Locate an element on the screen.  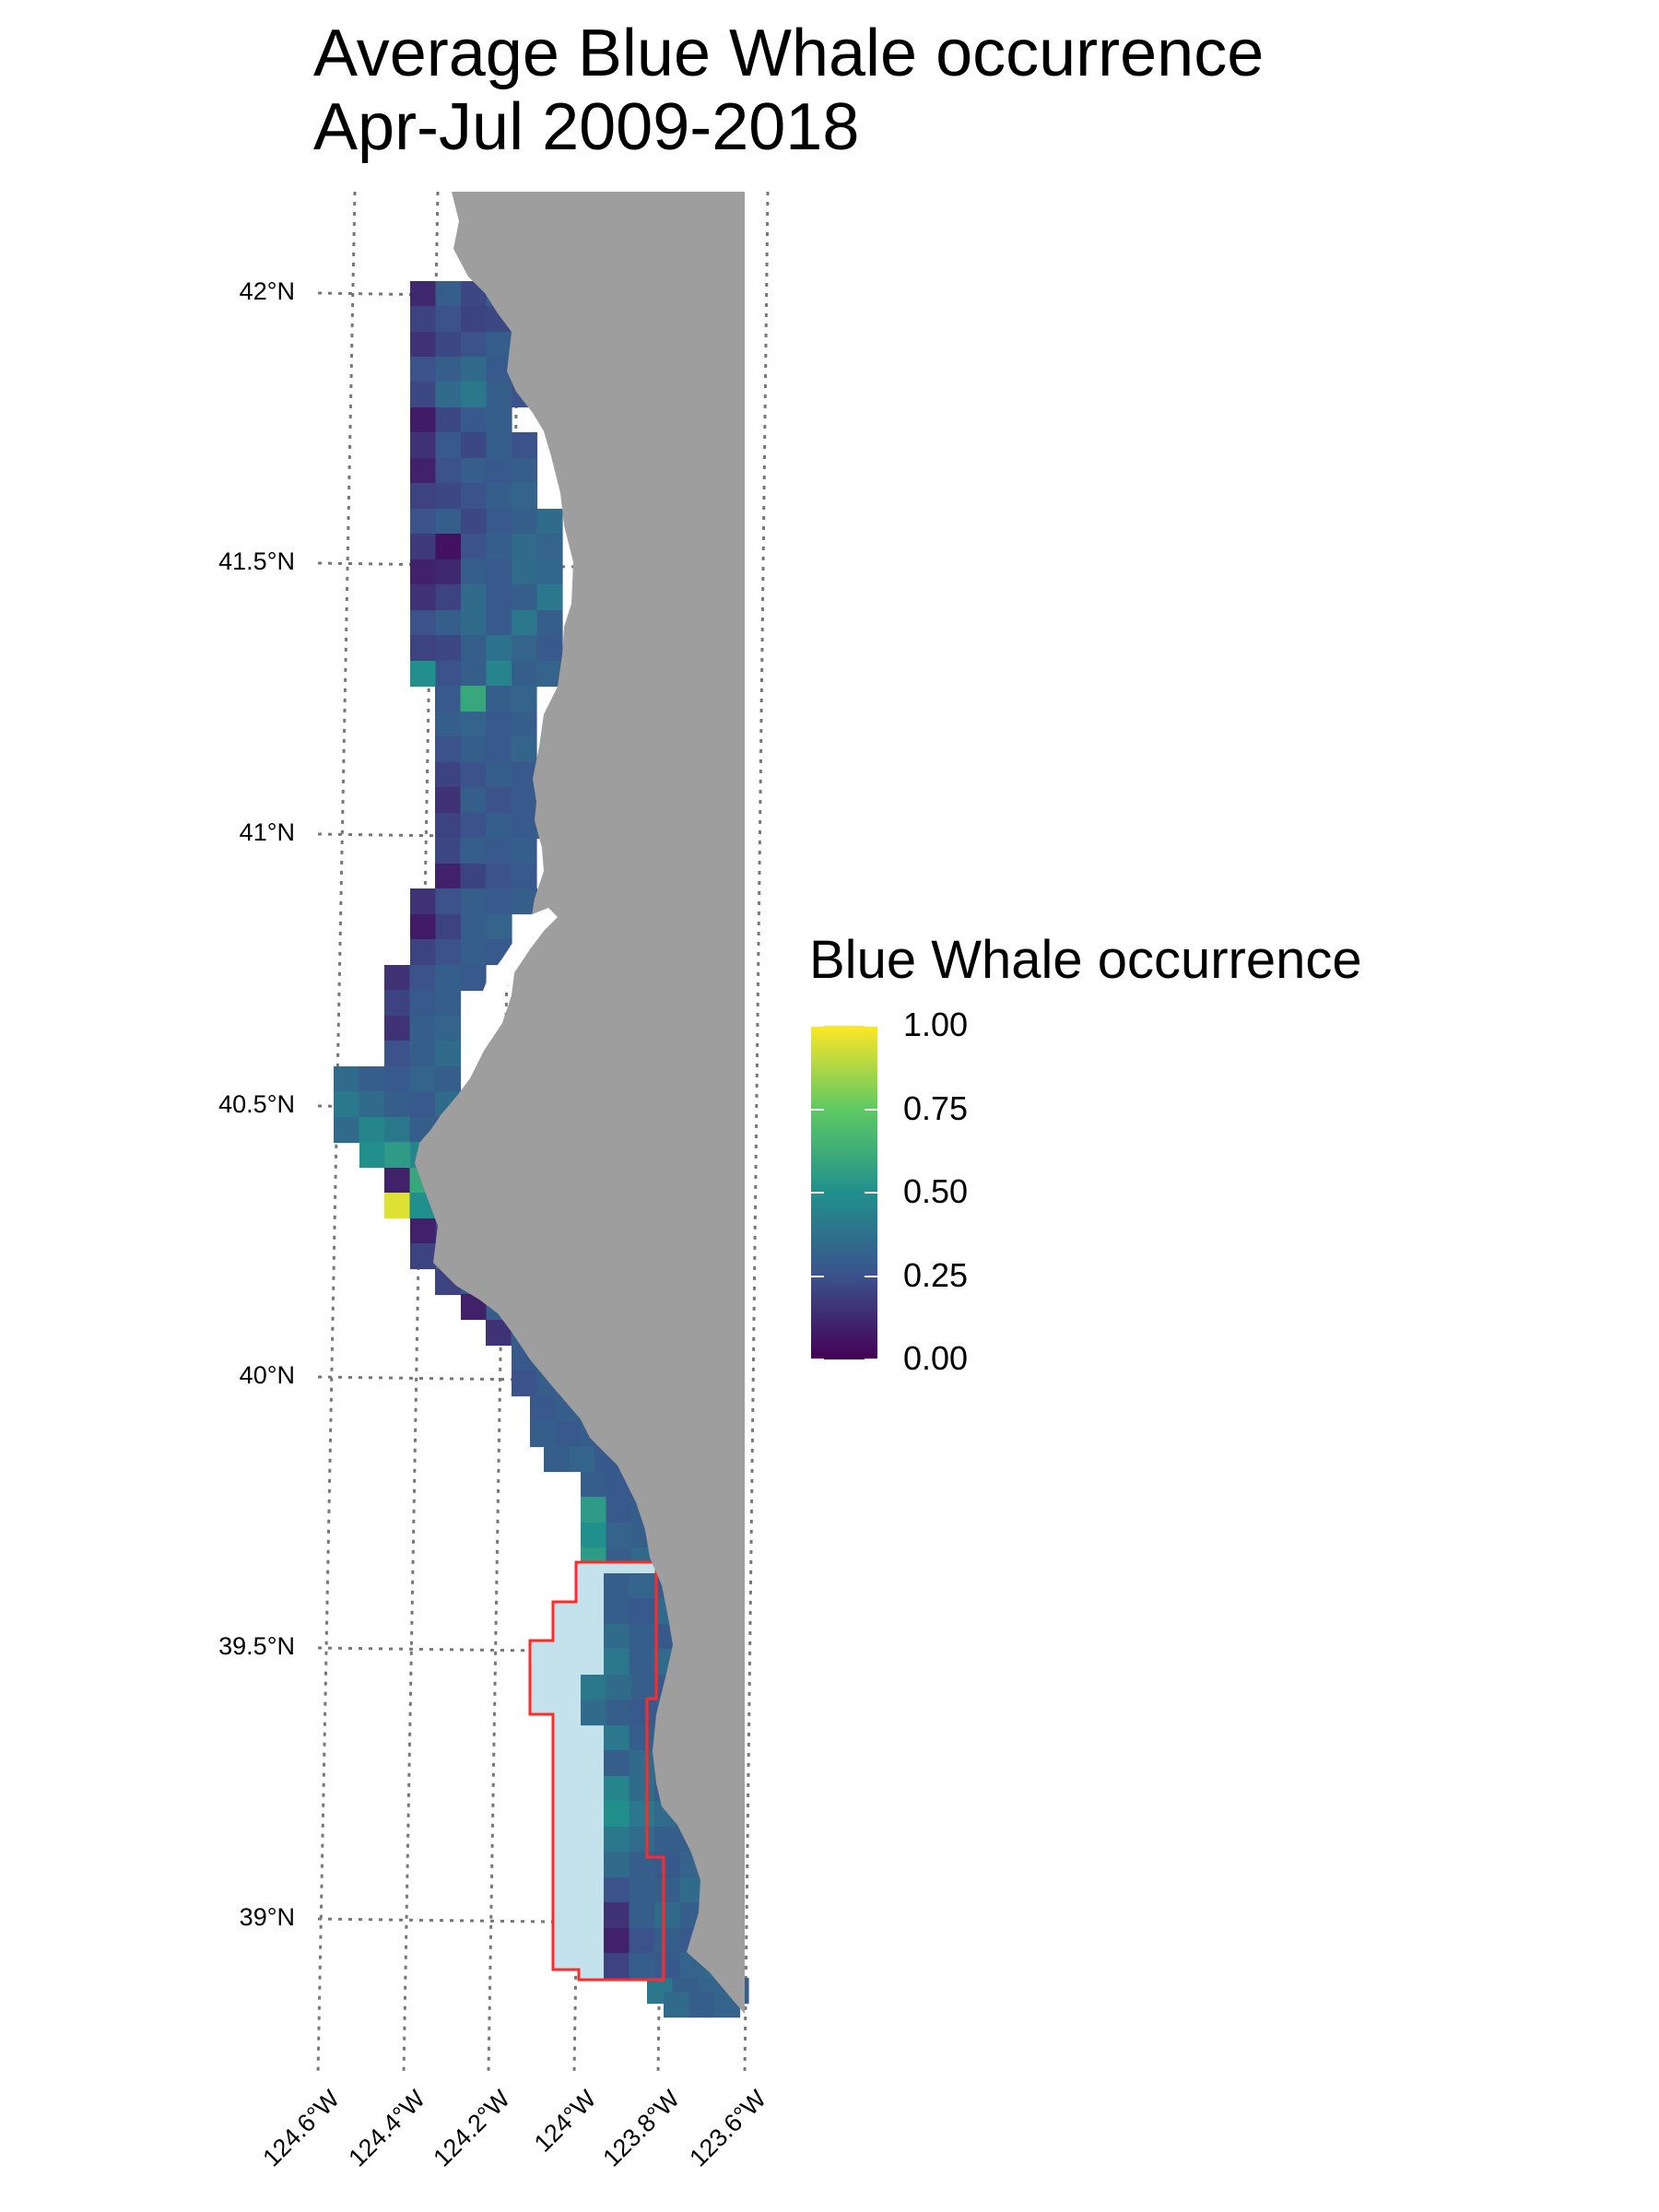
legend-tick-label: 0.50 is located at coordinates (936, 1191).